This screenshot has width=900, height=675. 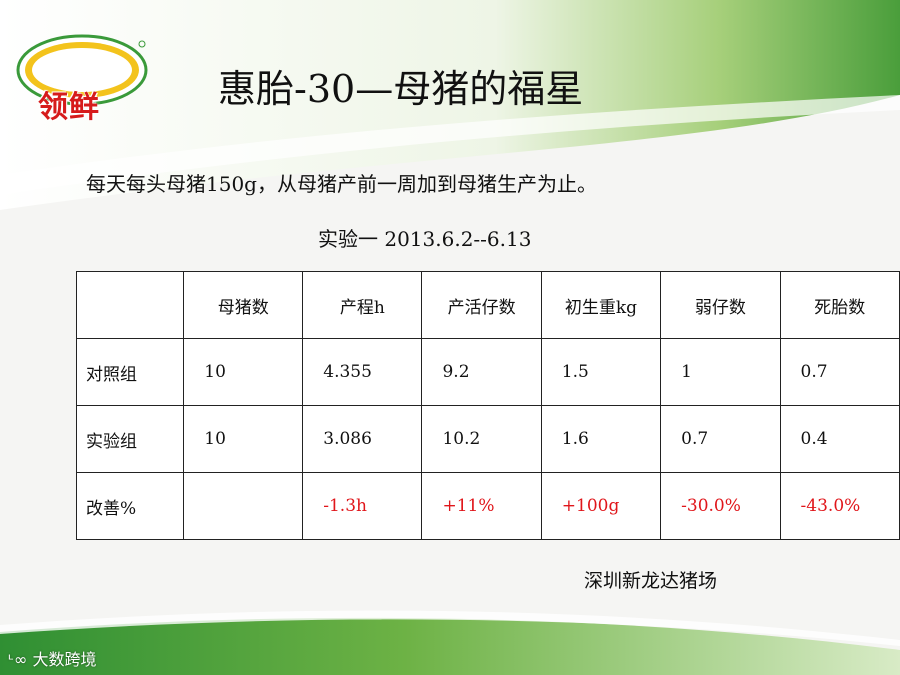 What do you see at coordinates (82, 70) in the screenshot?
I see `logo-badge-icon` at bounding box center [82, 70].